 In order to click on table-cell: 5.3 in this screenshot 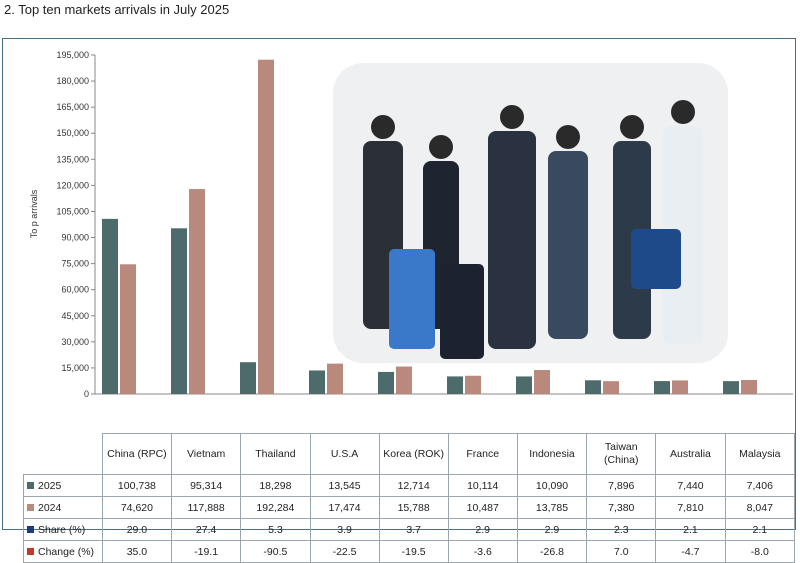, I will do `click(275, 529)`.